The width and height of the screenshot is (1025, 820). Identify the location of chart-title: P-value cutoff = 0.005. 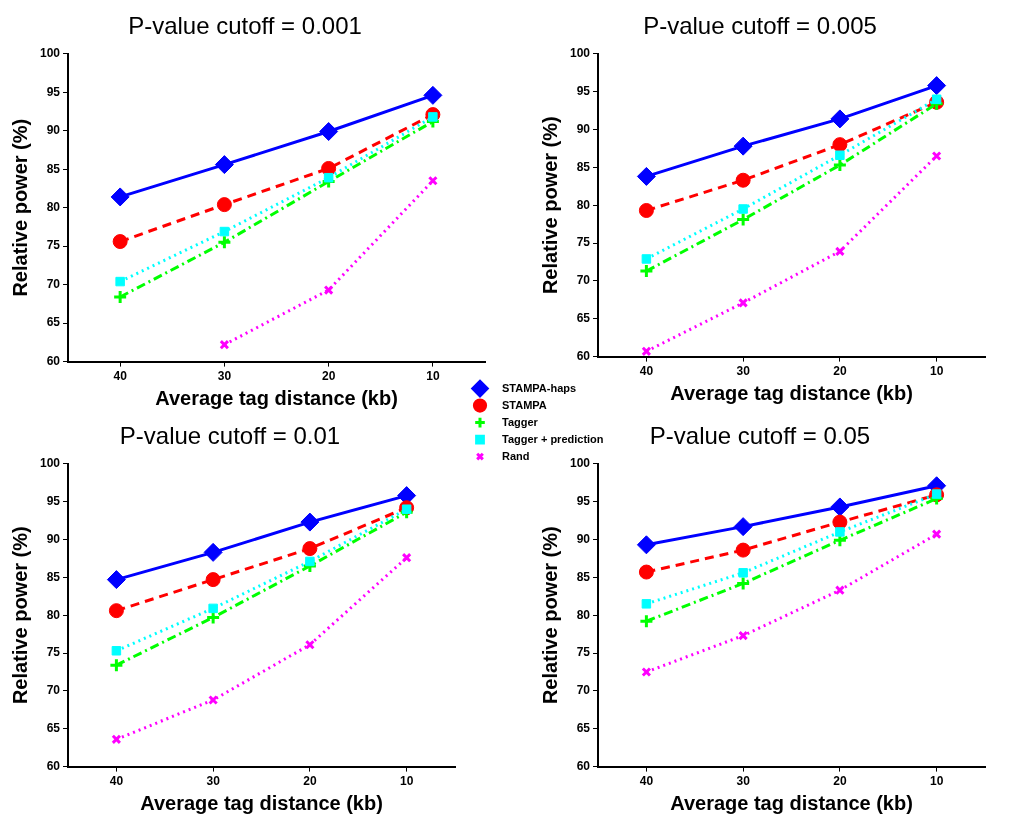
(760, 26).